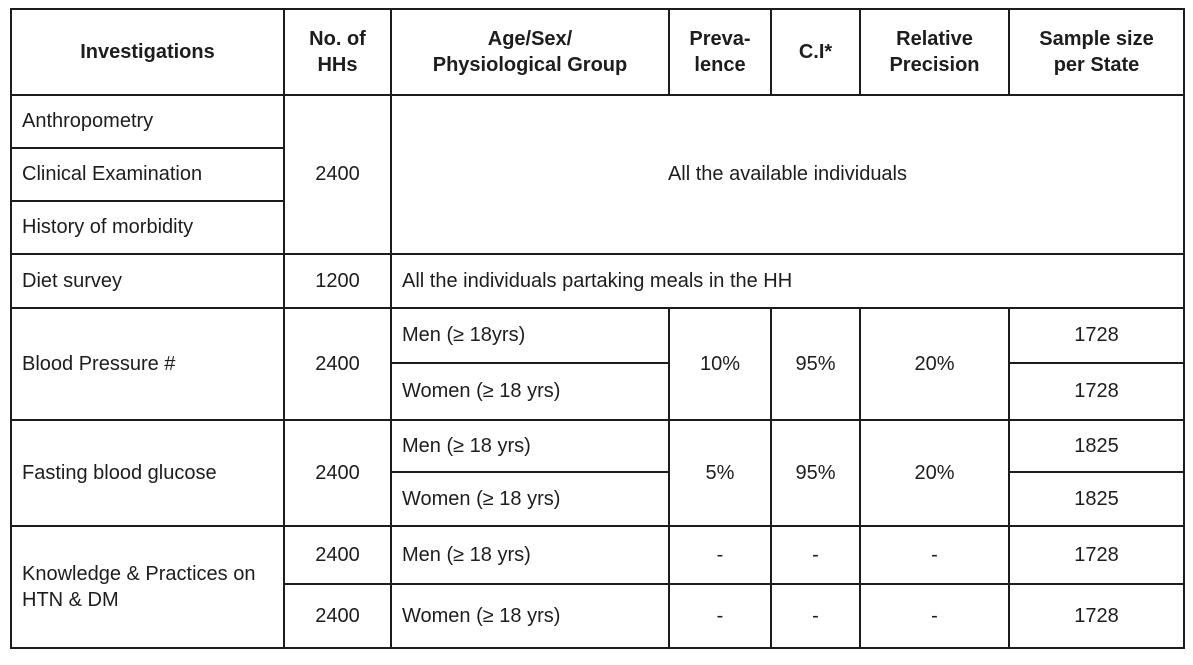 This screenshot has height=665, width=1193. What do you see at coordinates (147, 473) in the screenshot?
I see `cell-investigation-fasting-glucose: Fasting blood glucose` at bounding box center [147, 473].